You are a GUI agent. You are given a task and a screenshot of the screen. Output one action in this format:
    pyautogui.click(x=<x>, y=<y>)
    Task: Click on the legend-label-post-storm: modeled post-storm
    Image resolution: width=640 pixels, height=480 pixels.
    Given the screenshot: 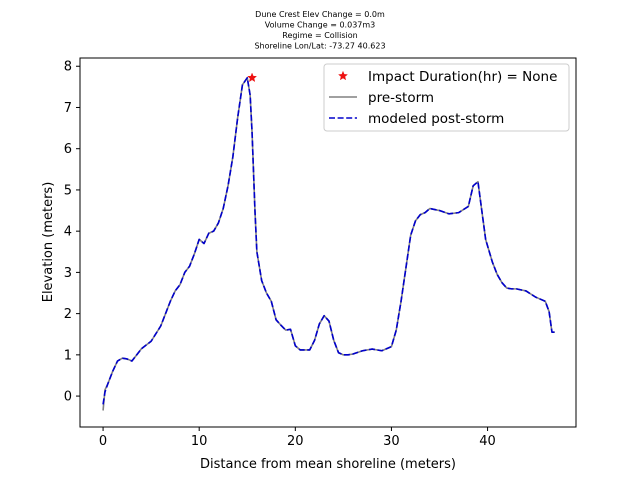 What is the action you would take?
    pyautogui.click(x=436, y=119)
    